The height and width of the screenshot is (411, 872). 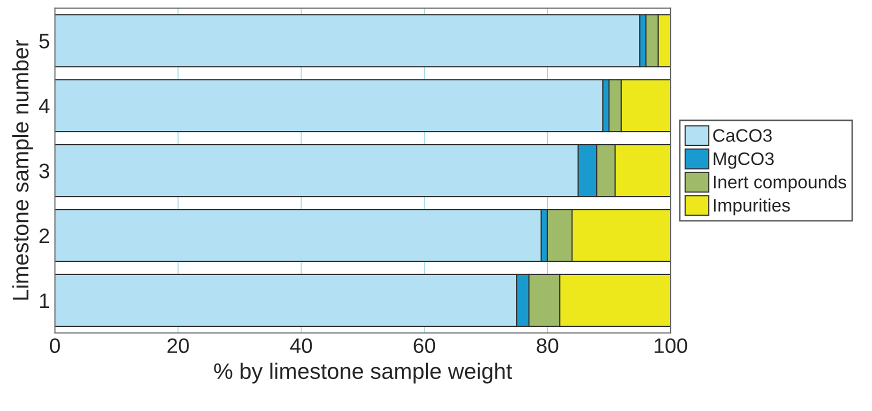 I want to click on legend-label: Inert compounds, so click(x=780, y=183).